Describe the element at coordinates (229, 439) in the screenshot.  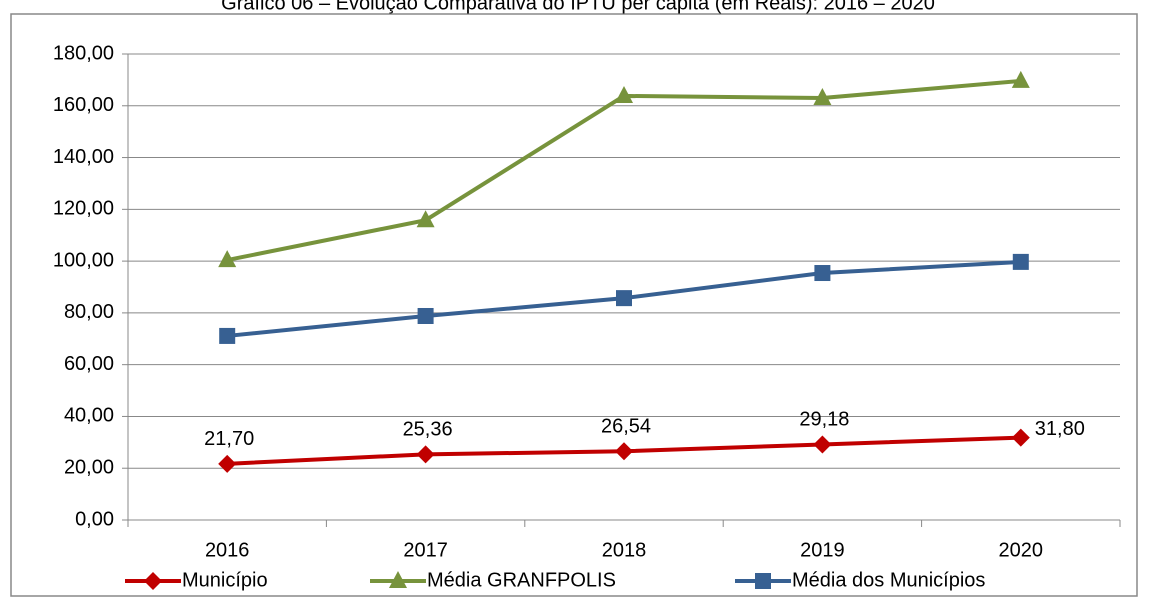
I see `data-label: 21,70` at that location.